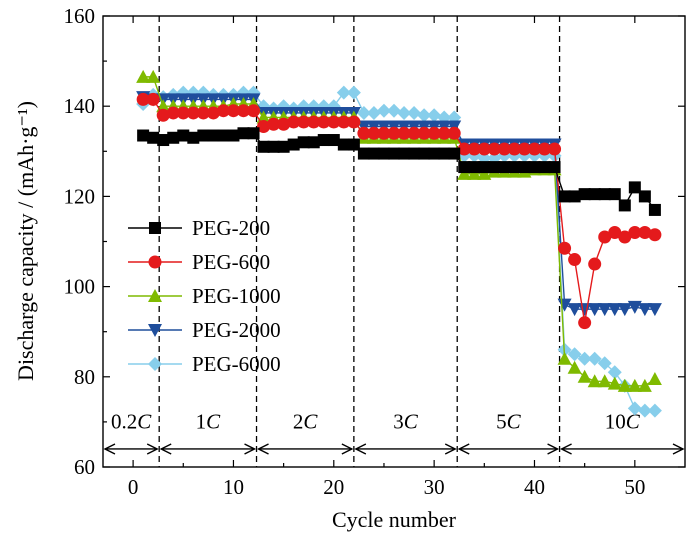  What do you see at coordinates (236, 330) in the screenshot?
I see `legend-label: PEG-2000` at bounding box center [236, 330].